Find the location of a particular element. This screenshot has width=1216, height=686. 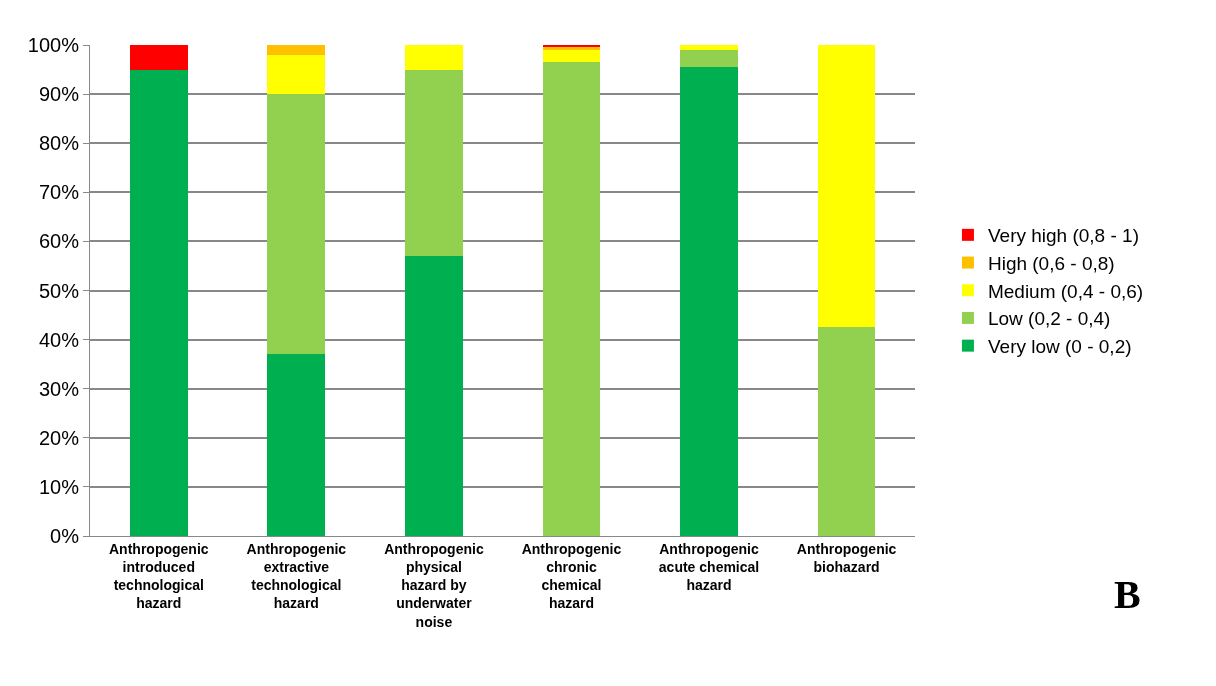

legend-label: Low (0,2 - 0,4) is located at coordinates (1049, 319).